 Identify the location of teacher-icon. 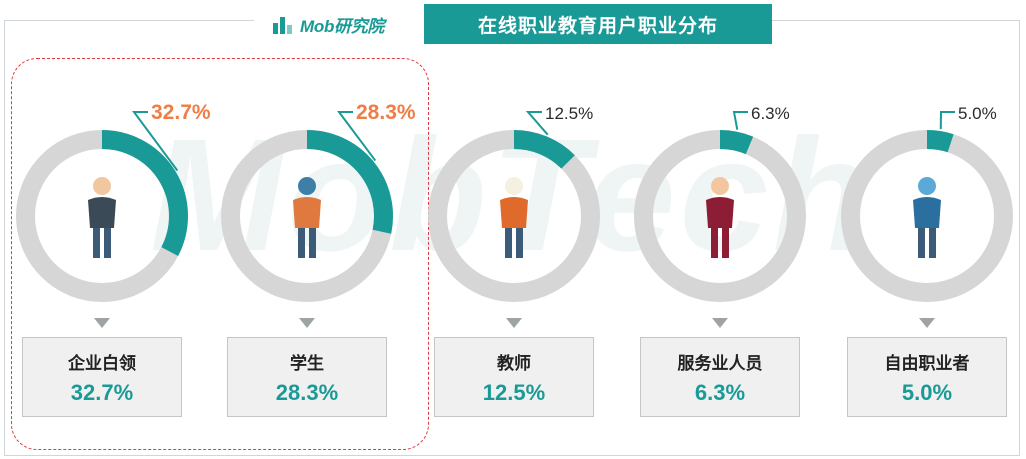
(514, 217).